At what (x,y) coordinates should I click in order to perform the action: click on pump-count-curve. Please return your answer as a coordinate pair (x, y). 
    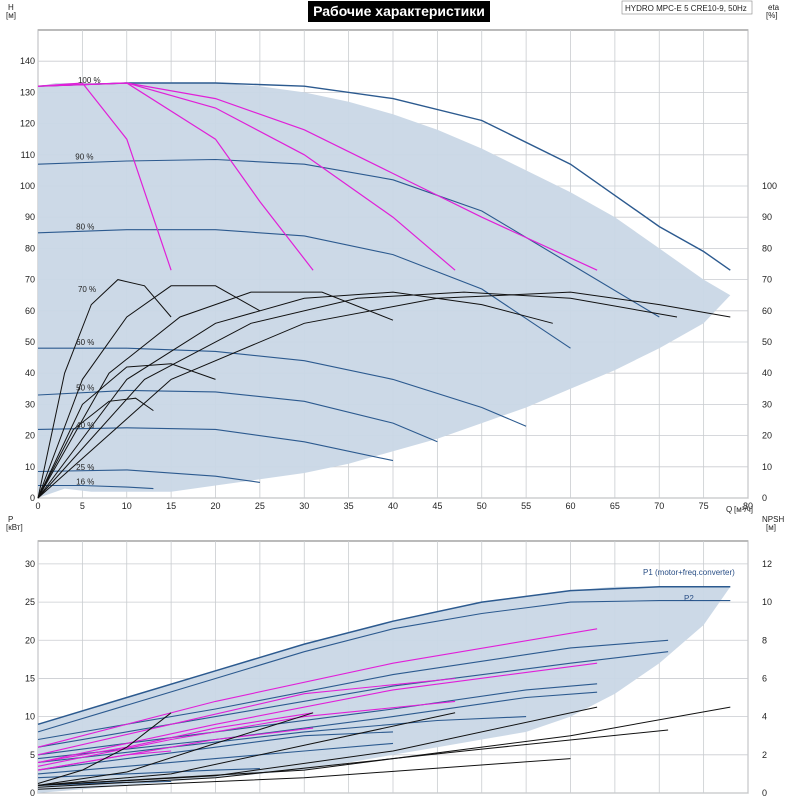
    Looking at the image, I should click on (104, 176).